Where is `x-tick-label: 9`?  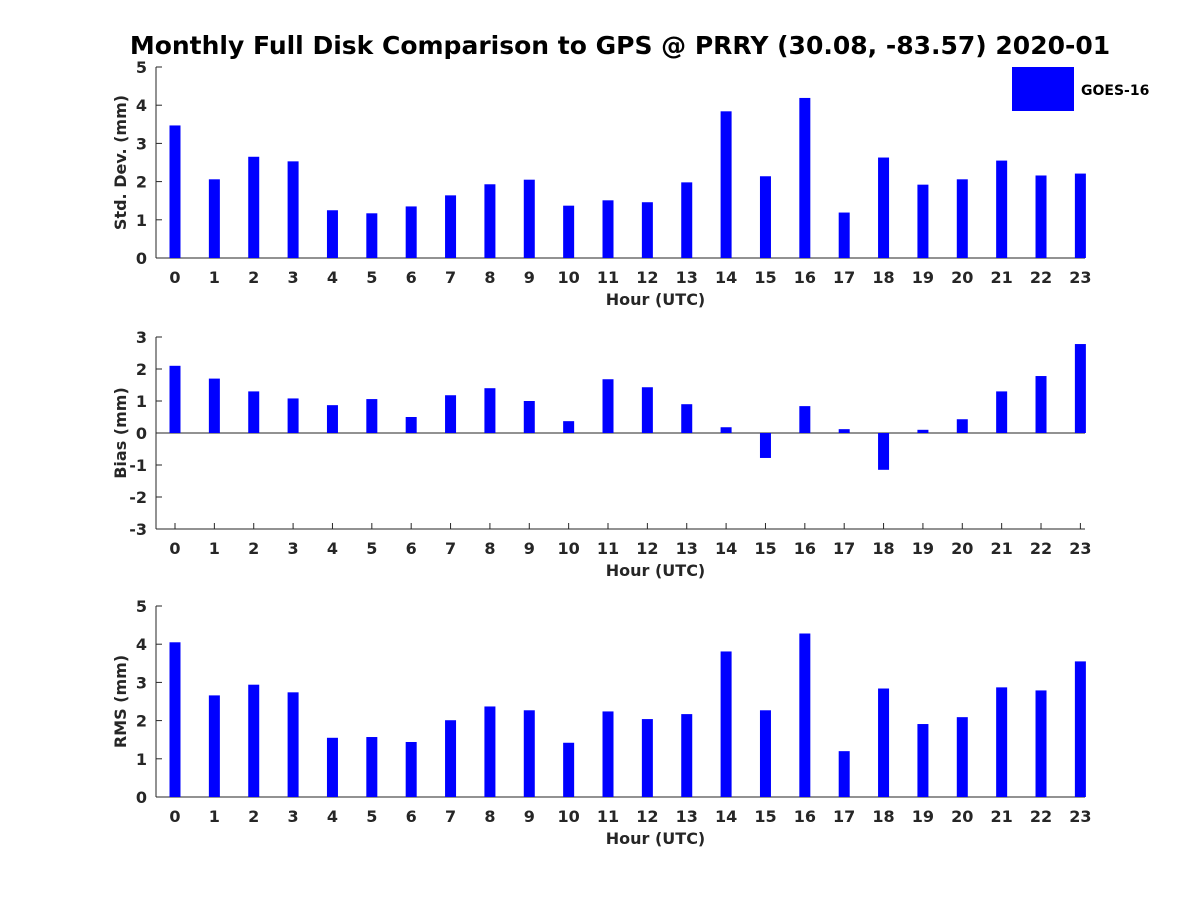 x-tick-label: 9 is located at coordinates (529, 548).